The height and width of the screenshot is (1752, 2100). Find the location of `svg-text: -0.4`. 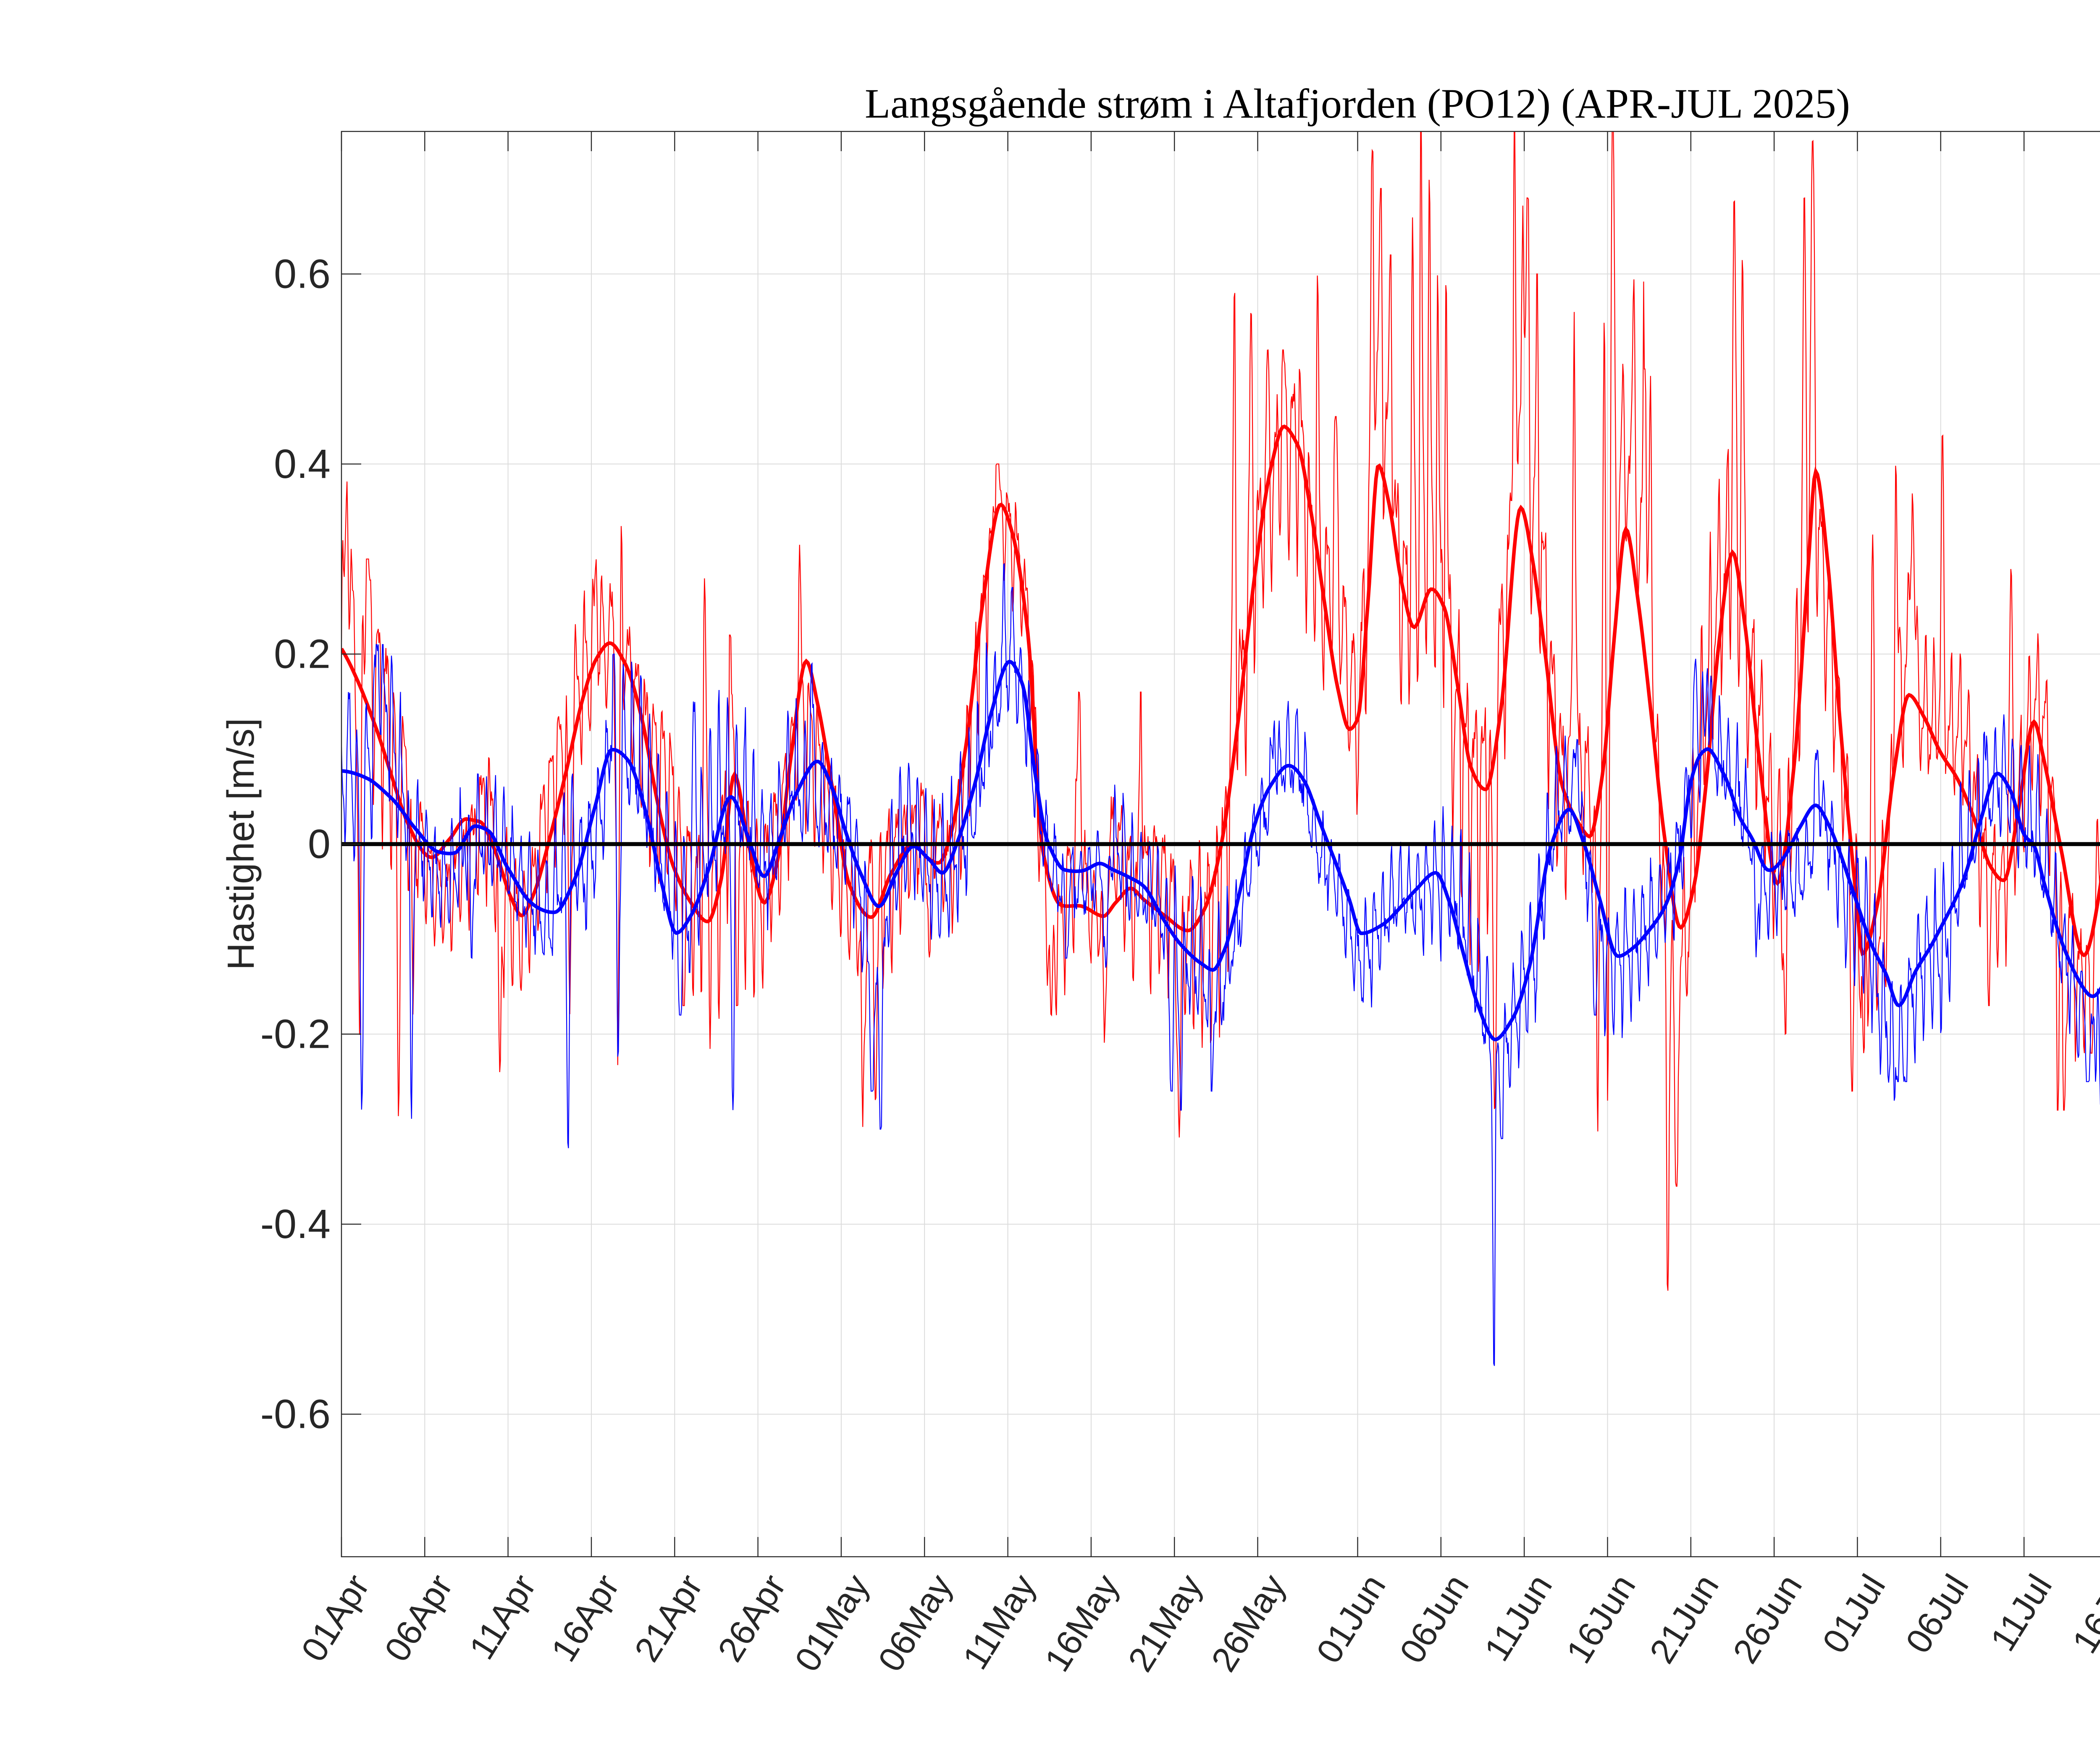

svg-text: -0.4 is located at coordinates (295, 1224).